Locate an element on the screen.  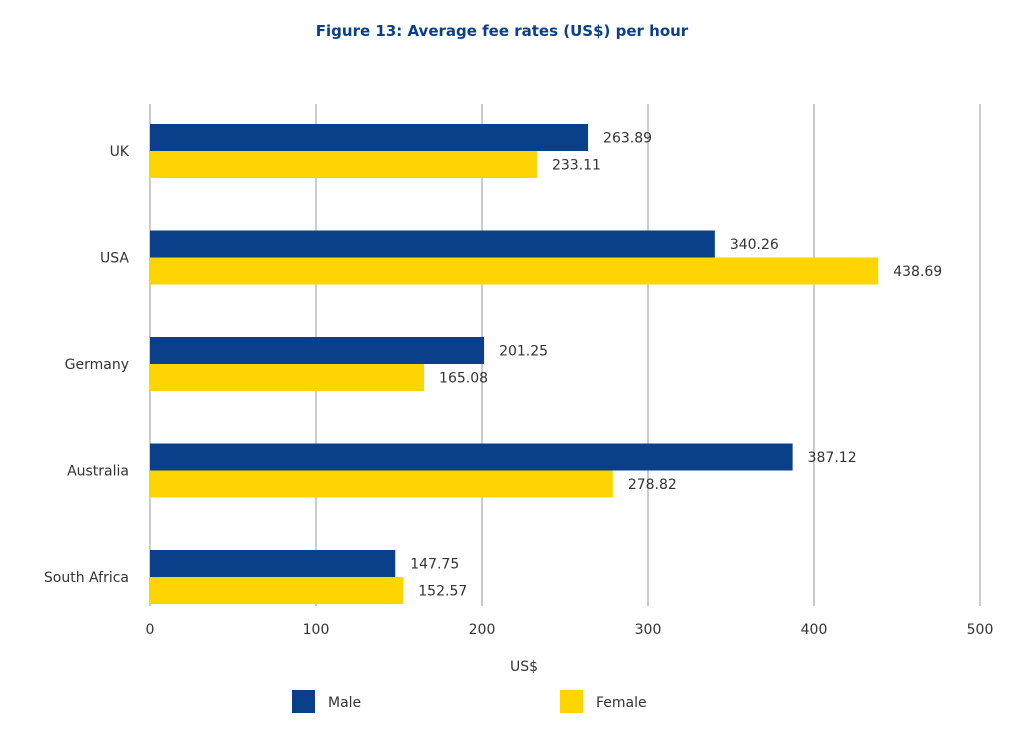
bar-male-usa is located at coordinates (432, 244).